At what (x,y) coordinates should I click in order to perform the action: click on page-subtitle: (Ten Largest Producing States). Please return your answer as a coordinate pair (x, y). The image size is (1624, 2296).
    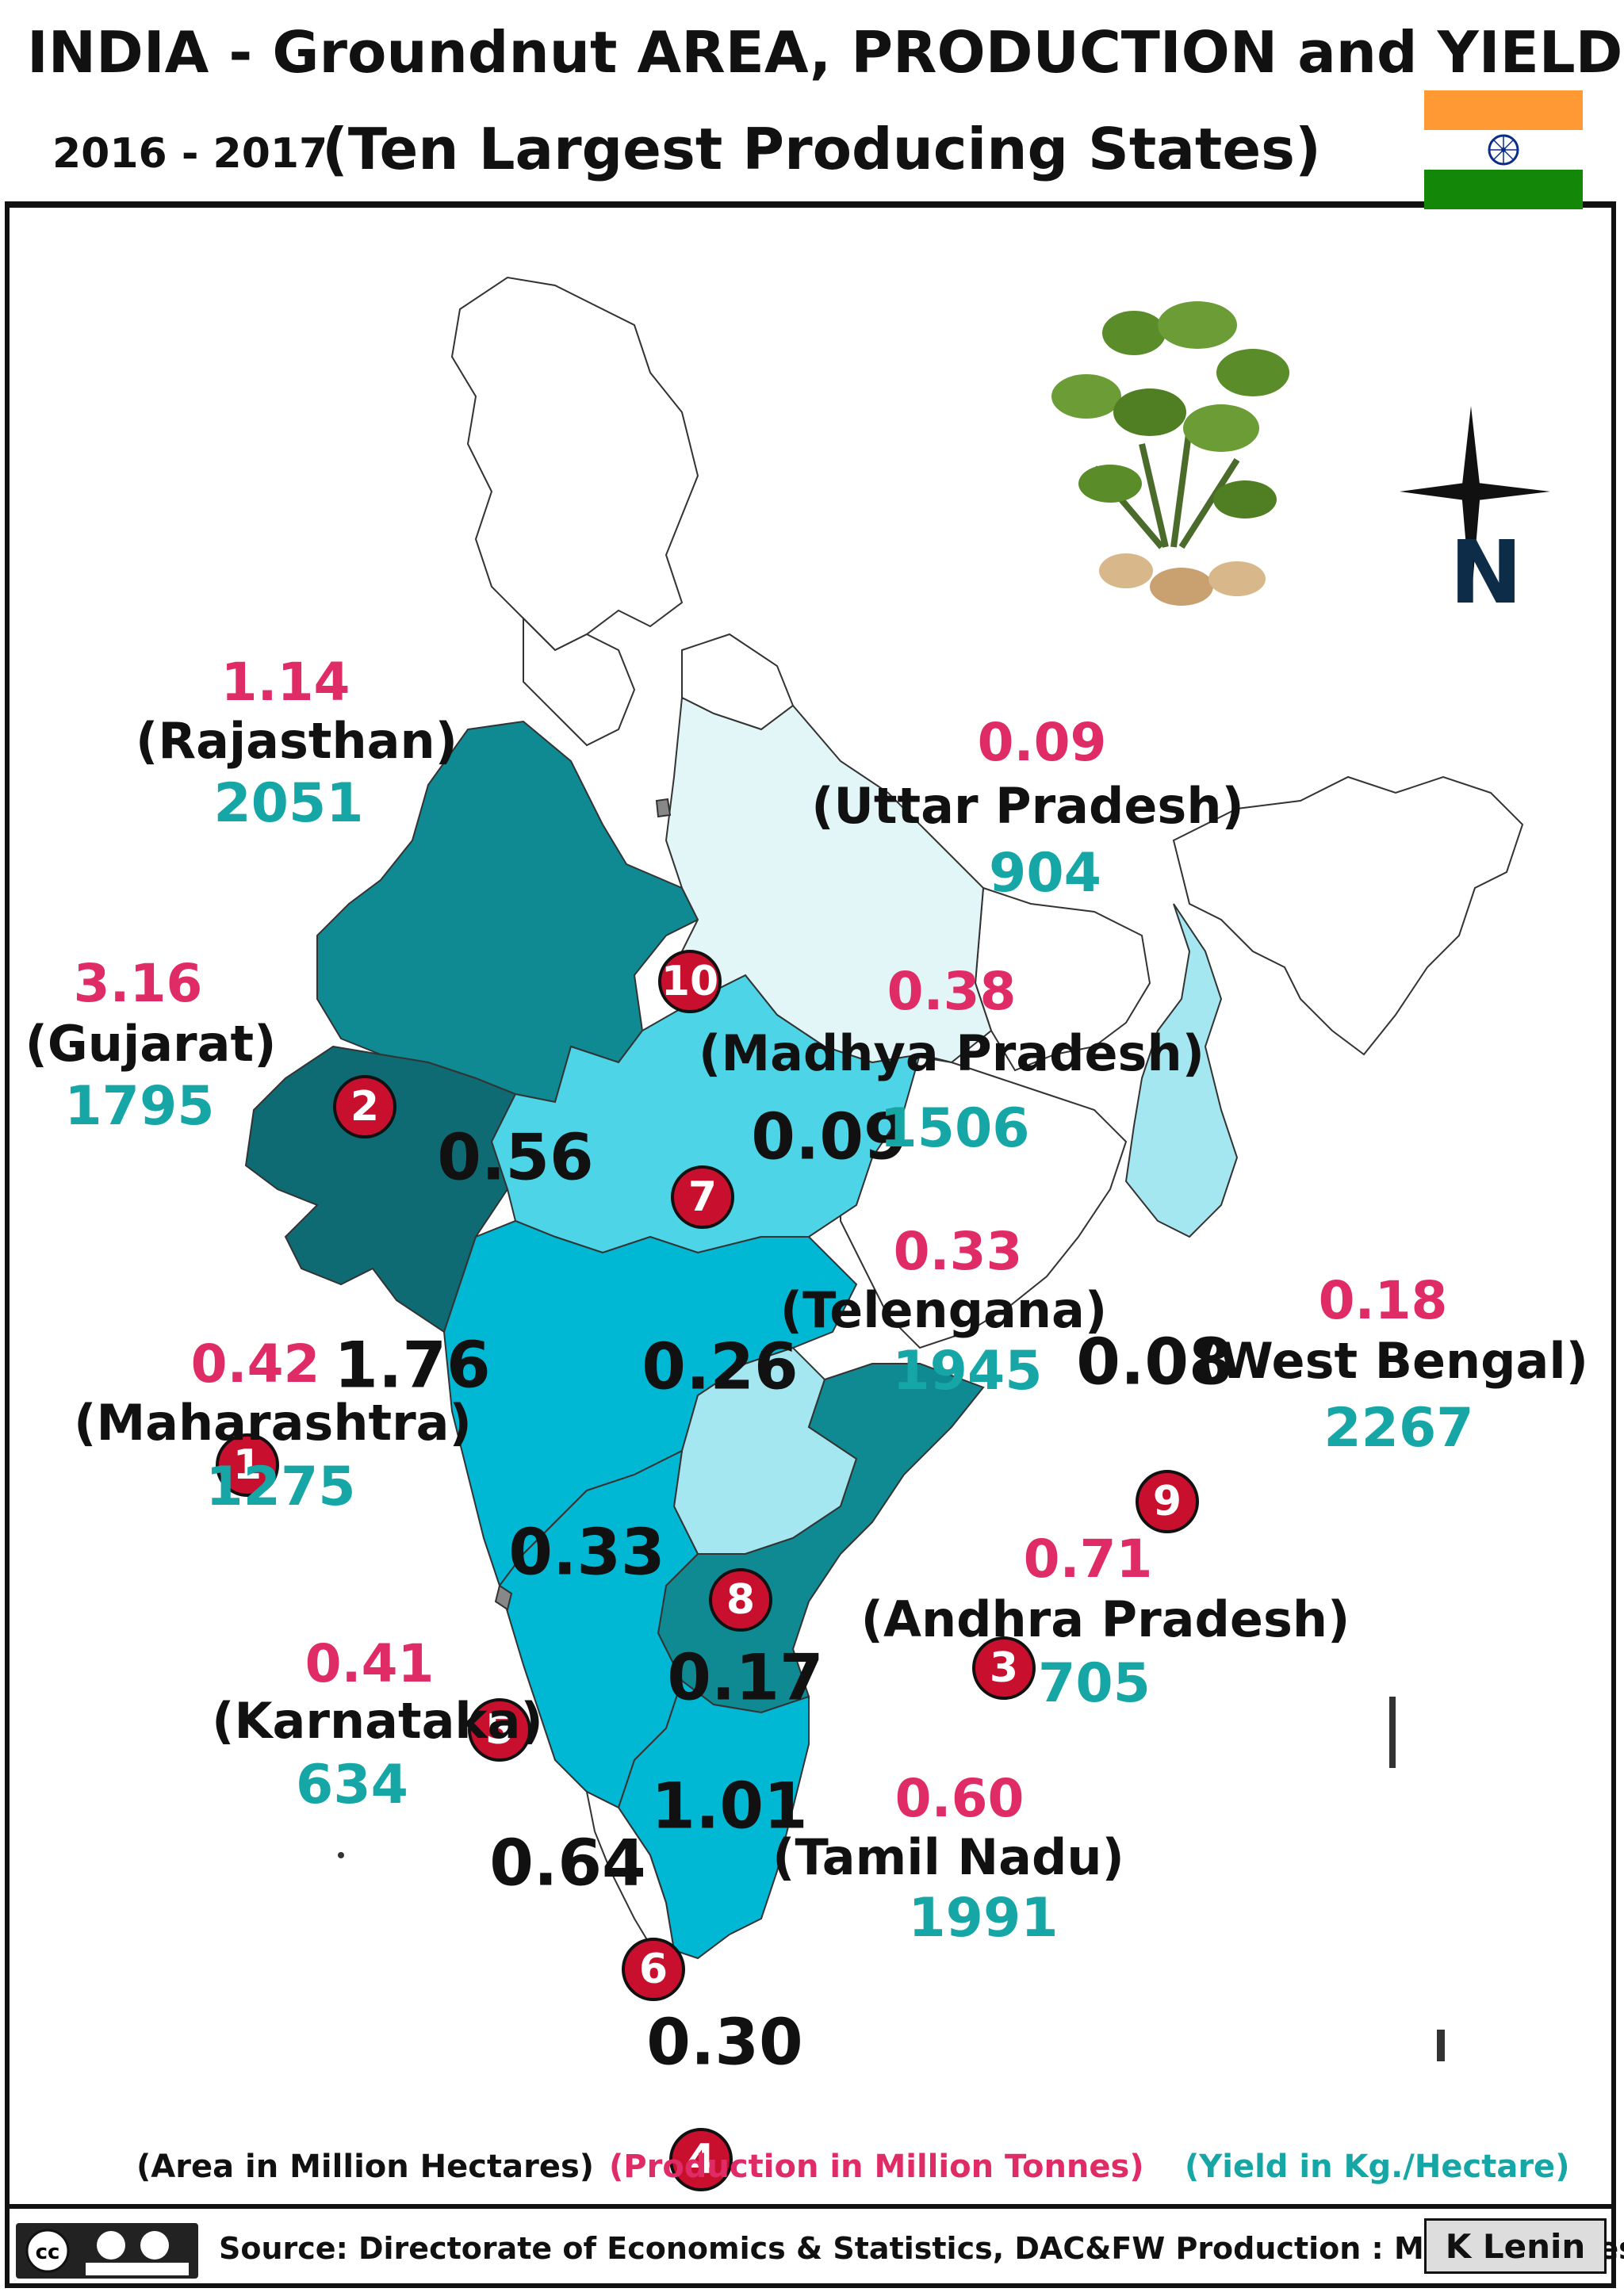
    Looking at the image, I should click on (821, 149).